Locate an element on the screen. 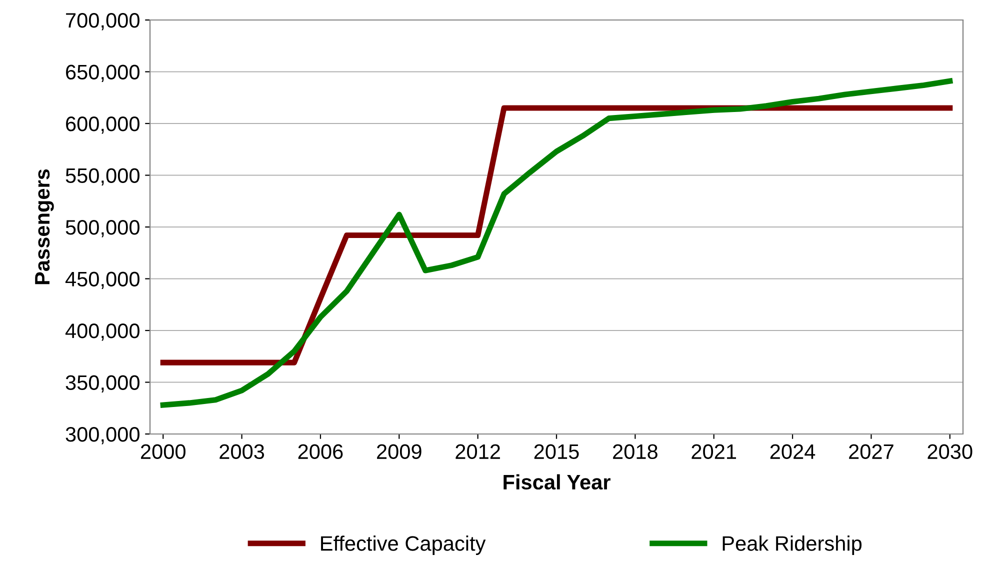  y-axis-title: Passengers is located at coordinates (44, 226).